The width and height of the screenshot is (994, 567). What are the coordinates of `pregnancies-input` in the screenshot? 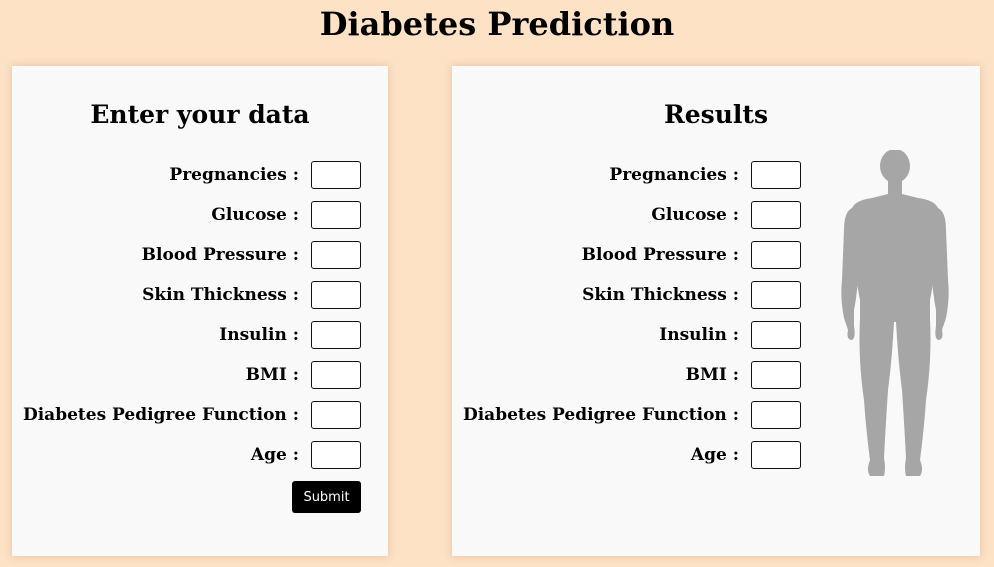 It's located at (336, 175).